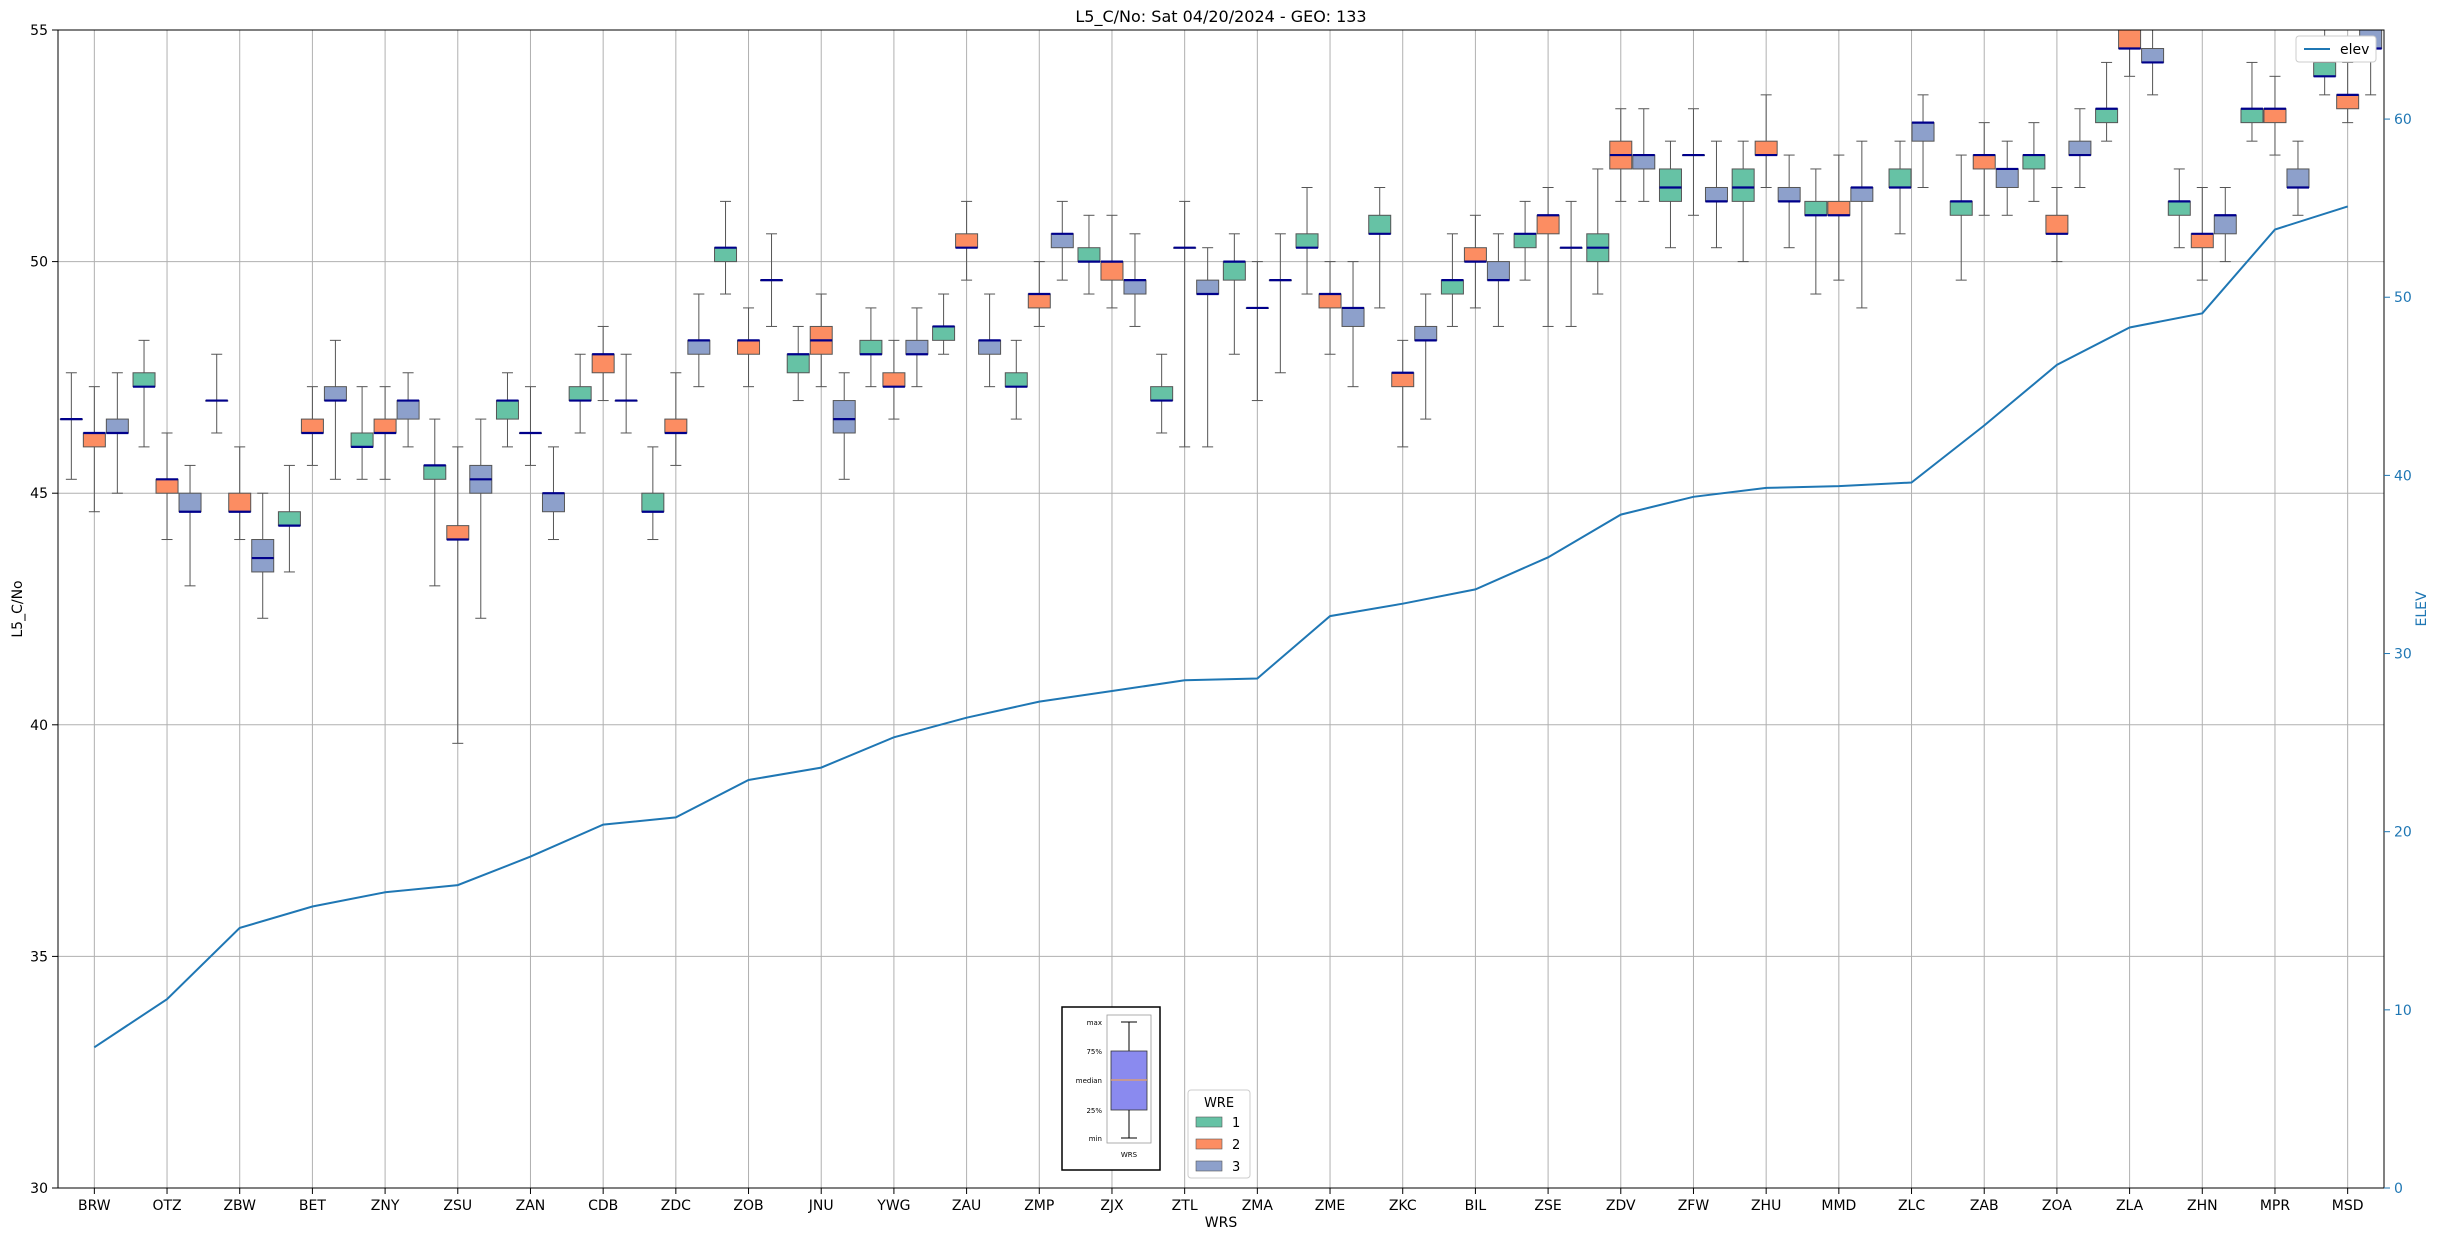 This screenshot has height=1238, width=2439. What do you see at coordinates (94, 1206) in the screenshot?
I see `x-tick-label: BRW` at bounding box center [94, 1206].